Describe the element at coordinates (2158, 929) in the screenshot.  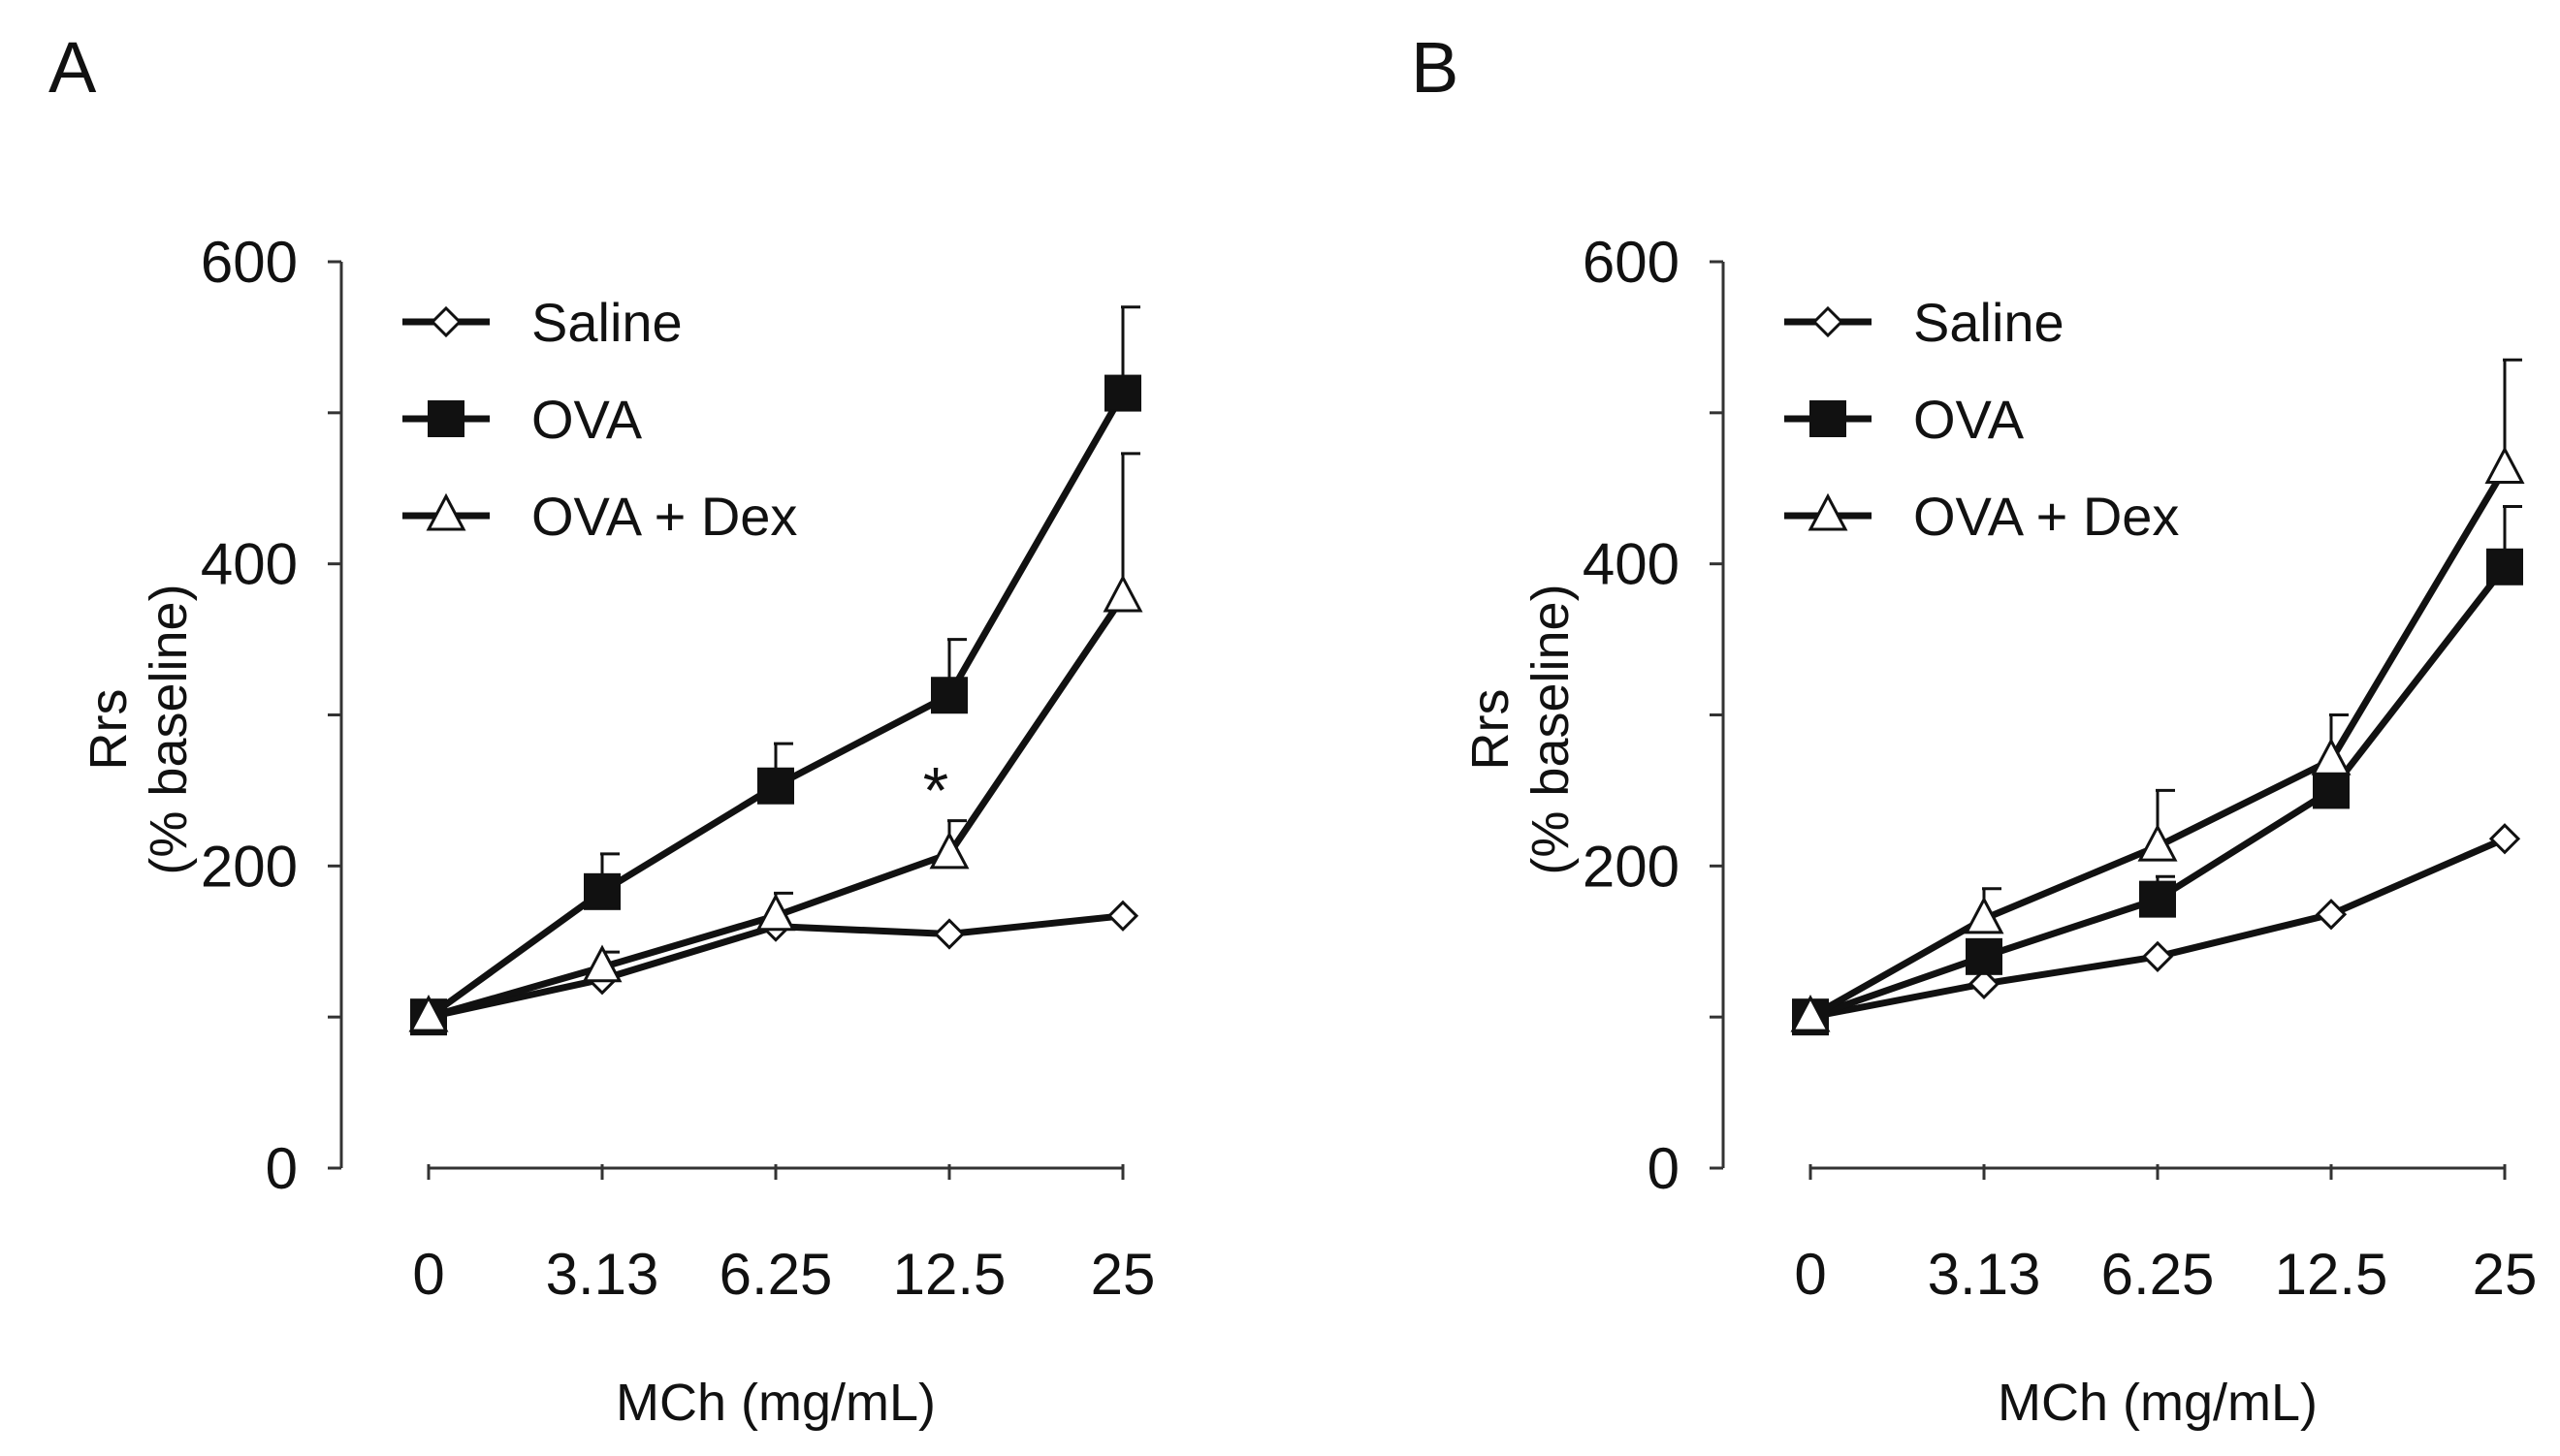
I see `series-line-saline` at that location.